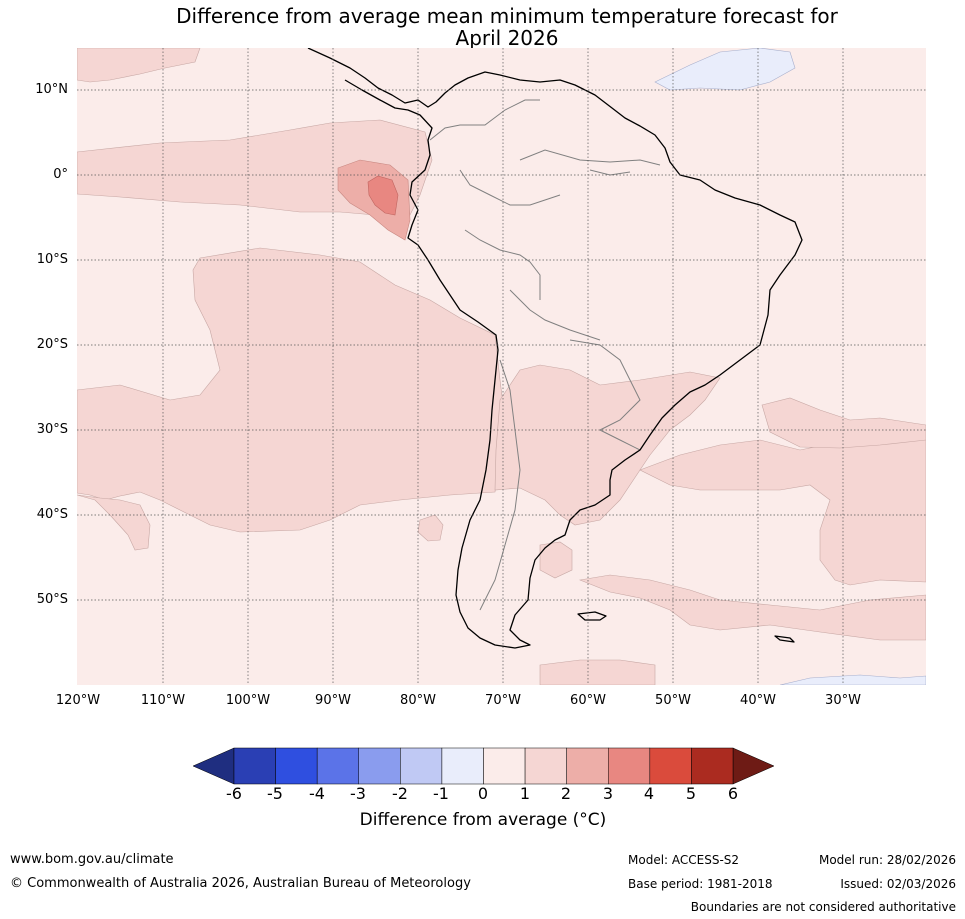  I want to click on colorbar-tick: 0, so click(483, 793).